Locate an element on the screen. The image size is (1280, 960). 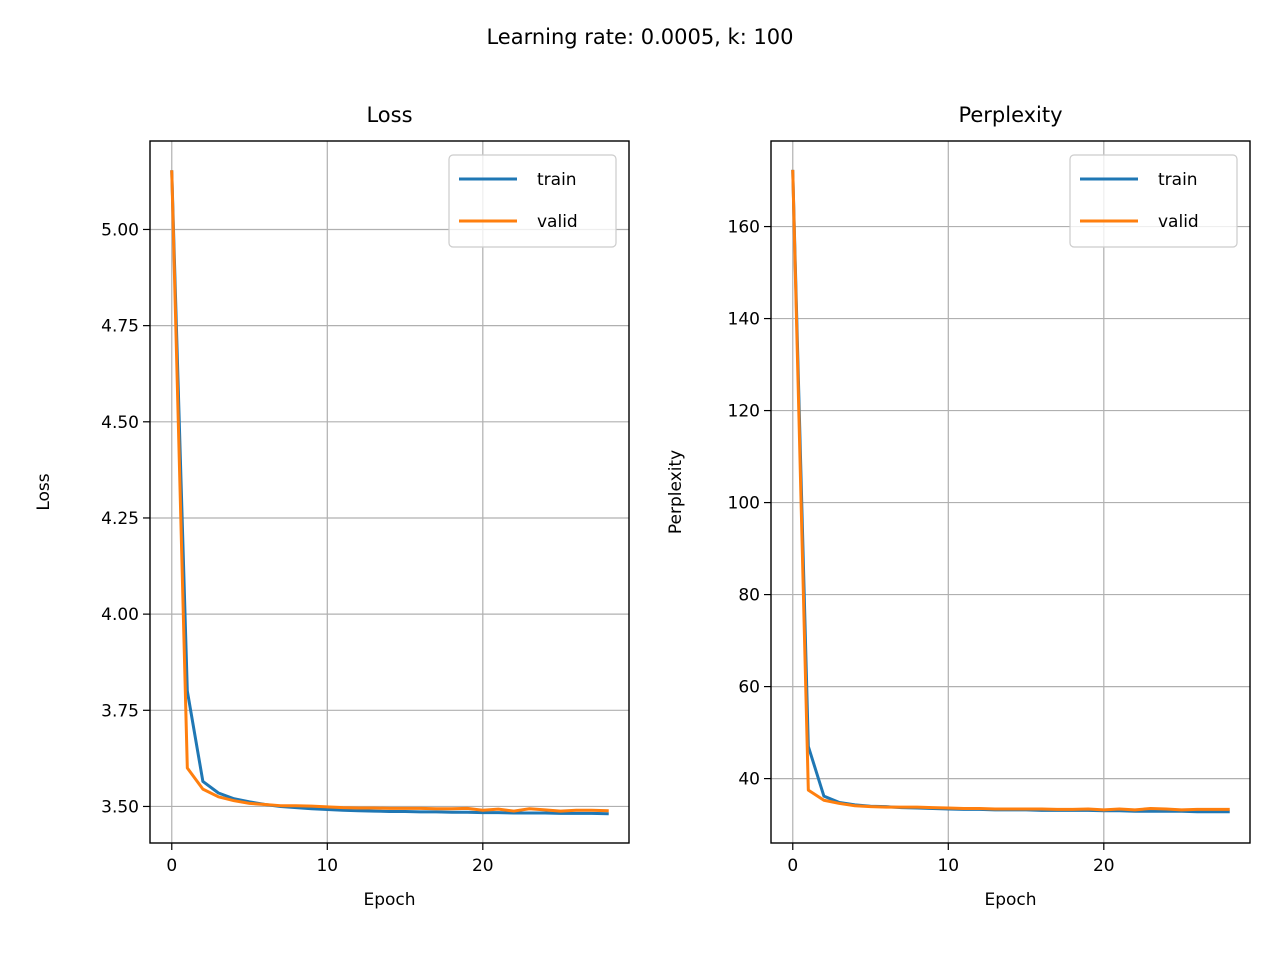
perplexity-y-tick-label: 60 is located at coordinates (749, 688).